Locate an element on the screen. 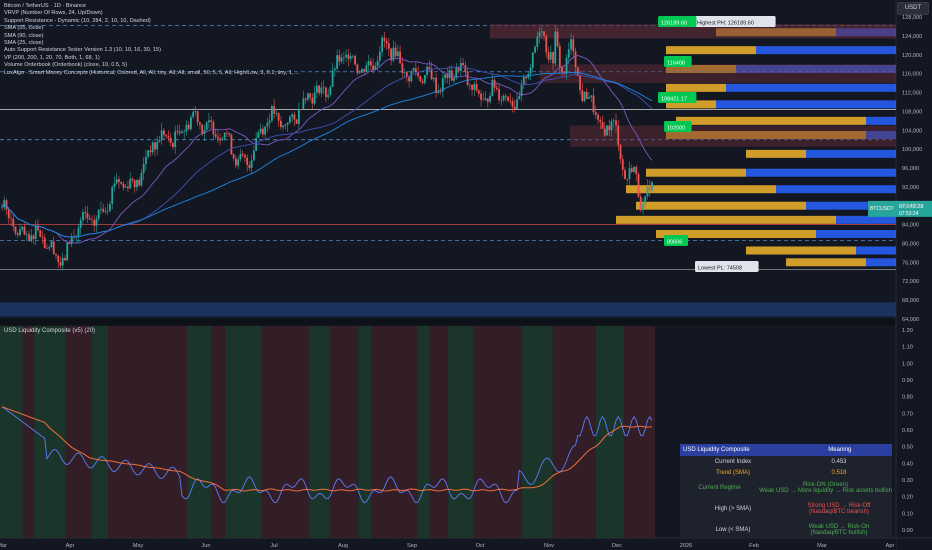 The image size is (932, 550). currency-button: USDT is located at coordinates (913, 8).